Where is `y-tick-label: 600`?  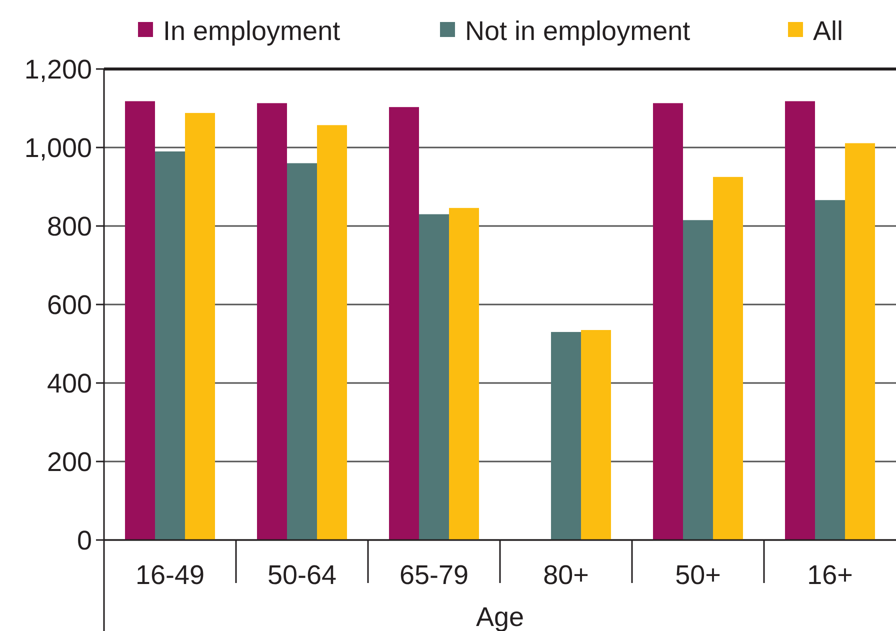
y-tick-label: 600 is located at coordinates (69, 305).